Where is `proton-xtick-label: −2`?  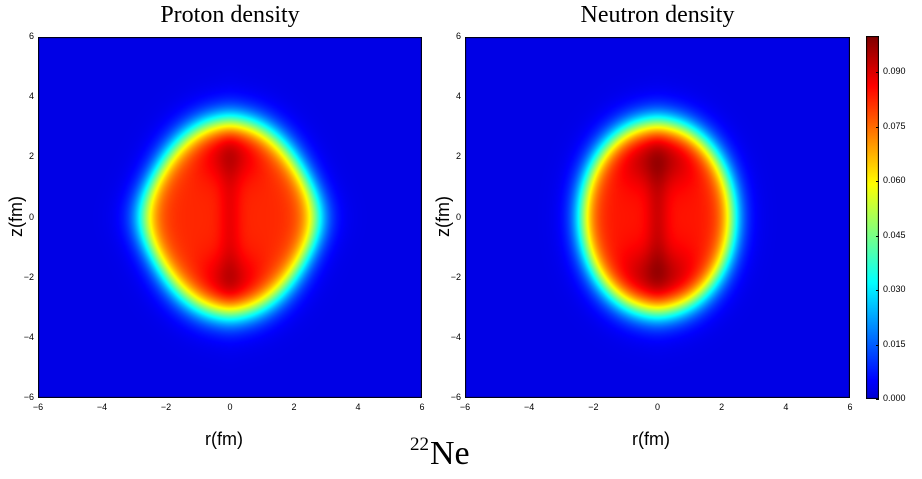 proton-xtick-label: −2 is located at coordinates (166, 407).